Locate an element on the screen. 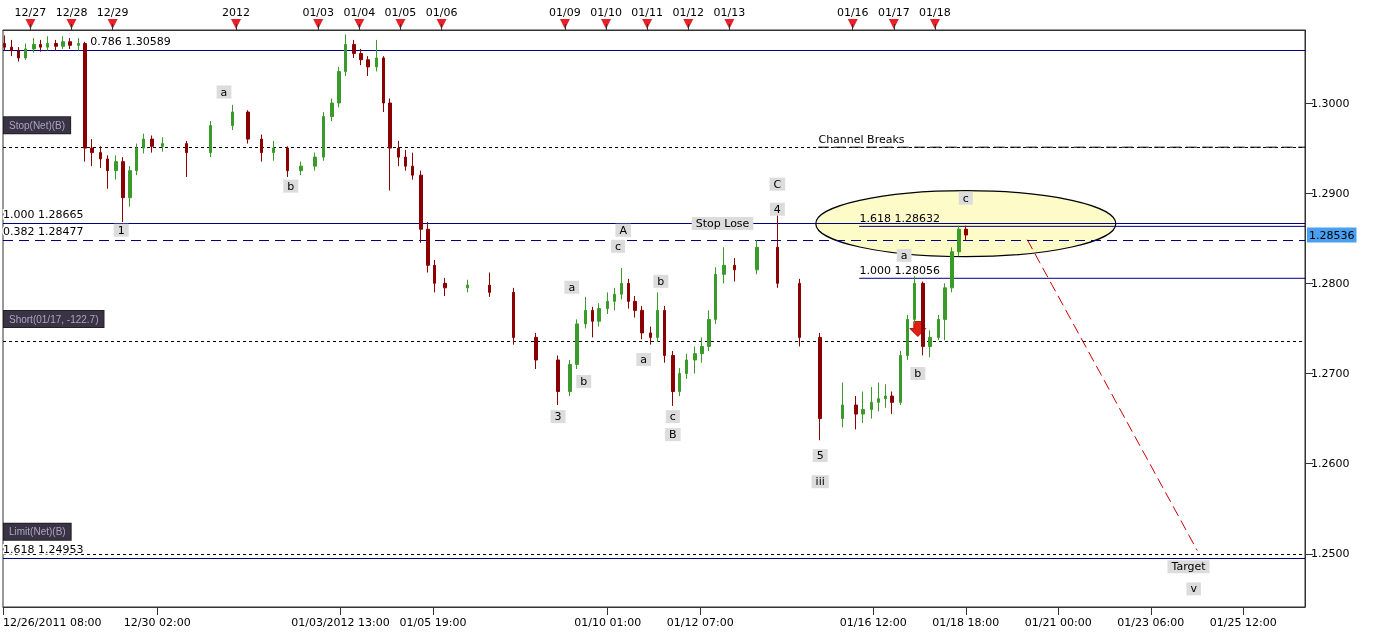 The image size is (1376, 643). x-tick-label: 01/18 18:00 is located at coordinates (966, 622).